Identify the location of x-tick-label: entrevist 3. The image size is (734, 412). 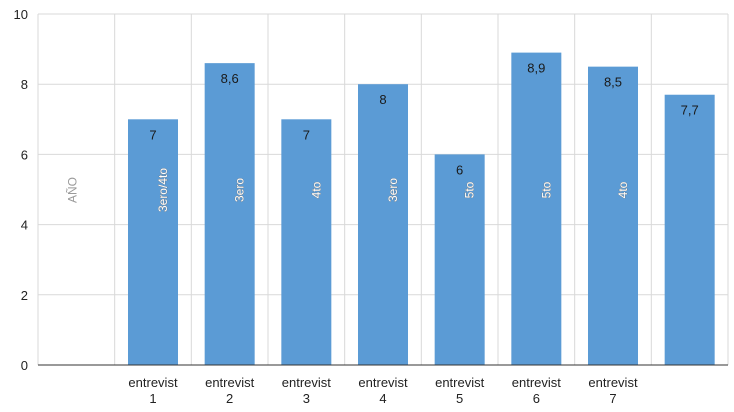
(307, 390).